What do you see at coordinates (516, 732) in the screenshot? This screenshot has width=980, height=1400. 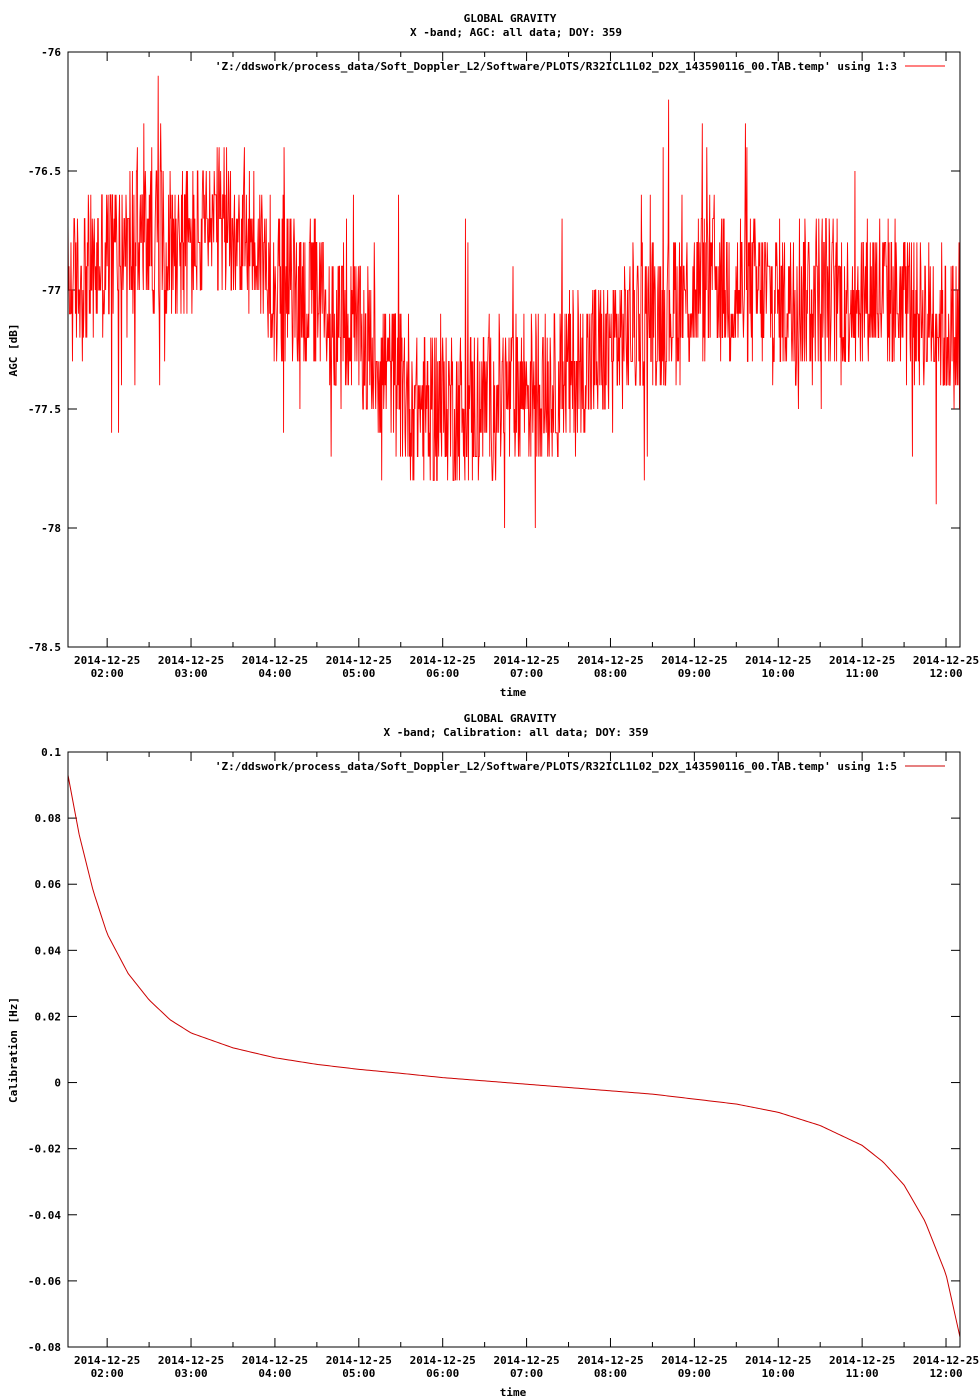 I see `chart-subtitle: X -band; Calibration: all data; DOY: 359` at bounding box center [516, 732].